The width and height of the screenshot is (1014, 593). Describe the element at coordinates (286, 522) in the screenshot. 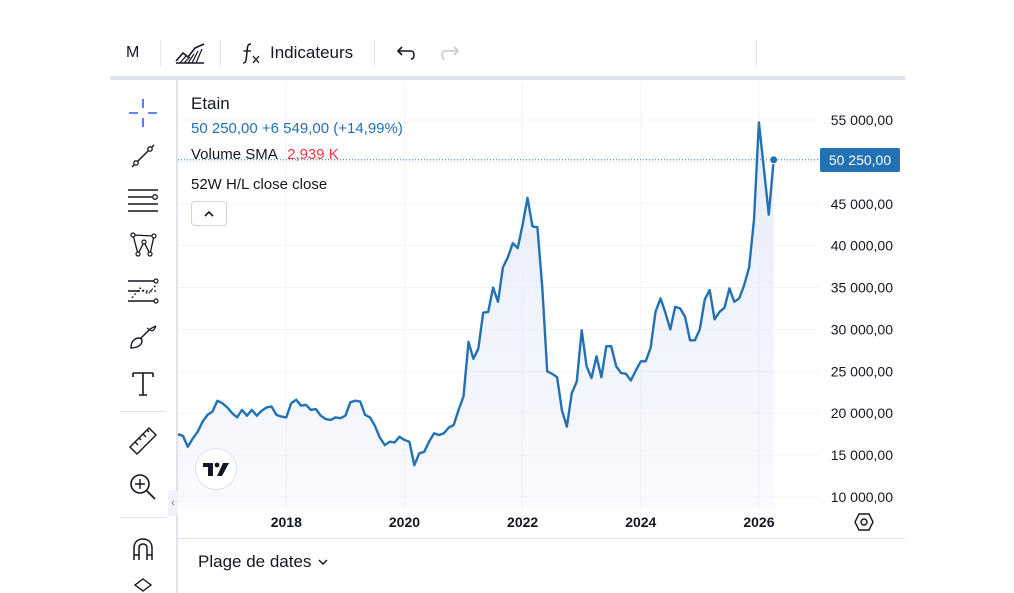

I see `x-tick-label: 2018` at that location.